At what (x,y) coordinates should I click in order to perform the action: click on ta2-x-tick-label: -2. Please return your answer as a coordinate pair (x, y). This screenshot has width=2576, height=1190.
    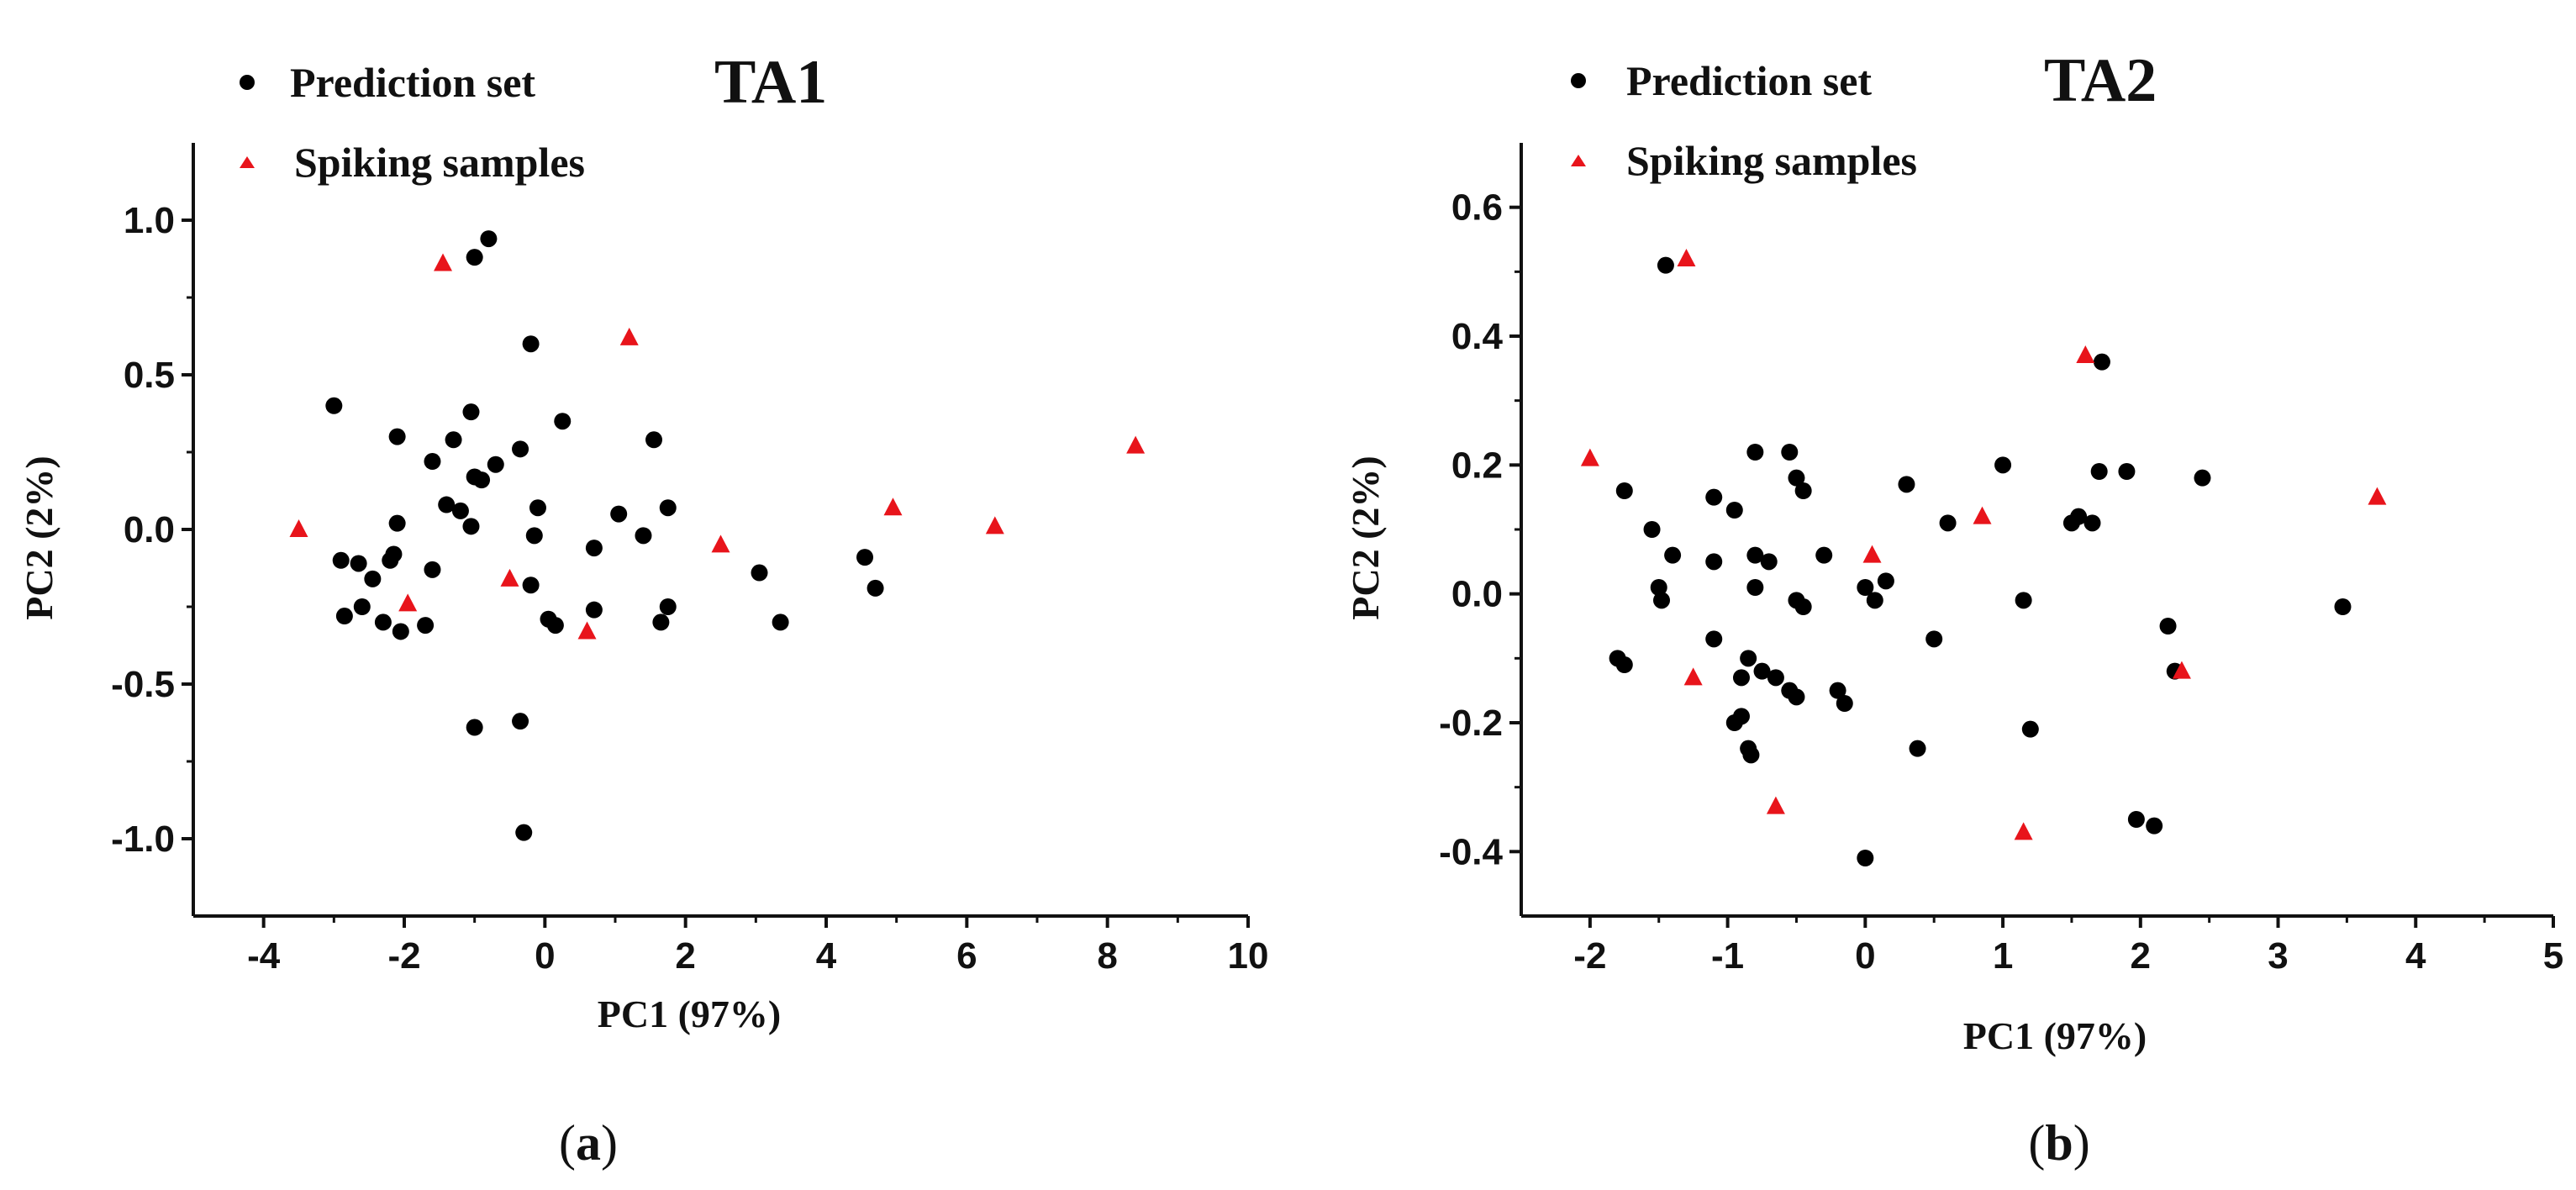
    Looking at the image, I should click on (1589, 956).